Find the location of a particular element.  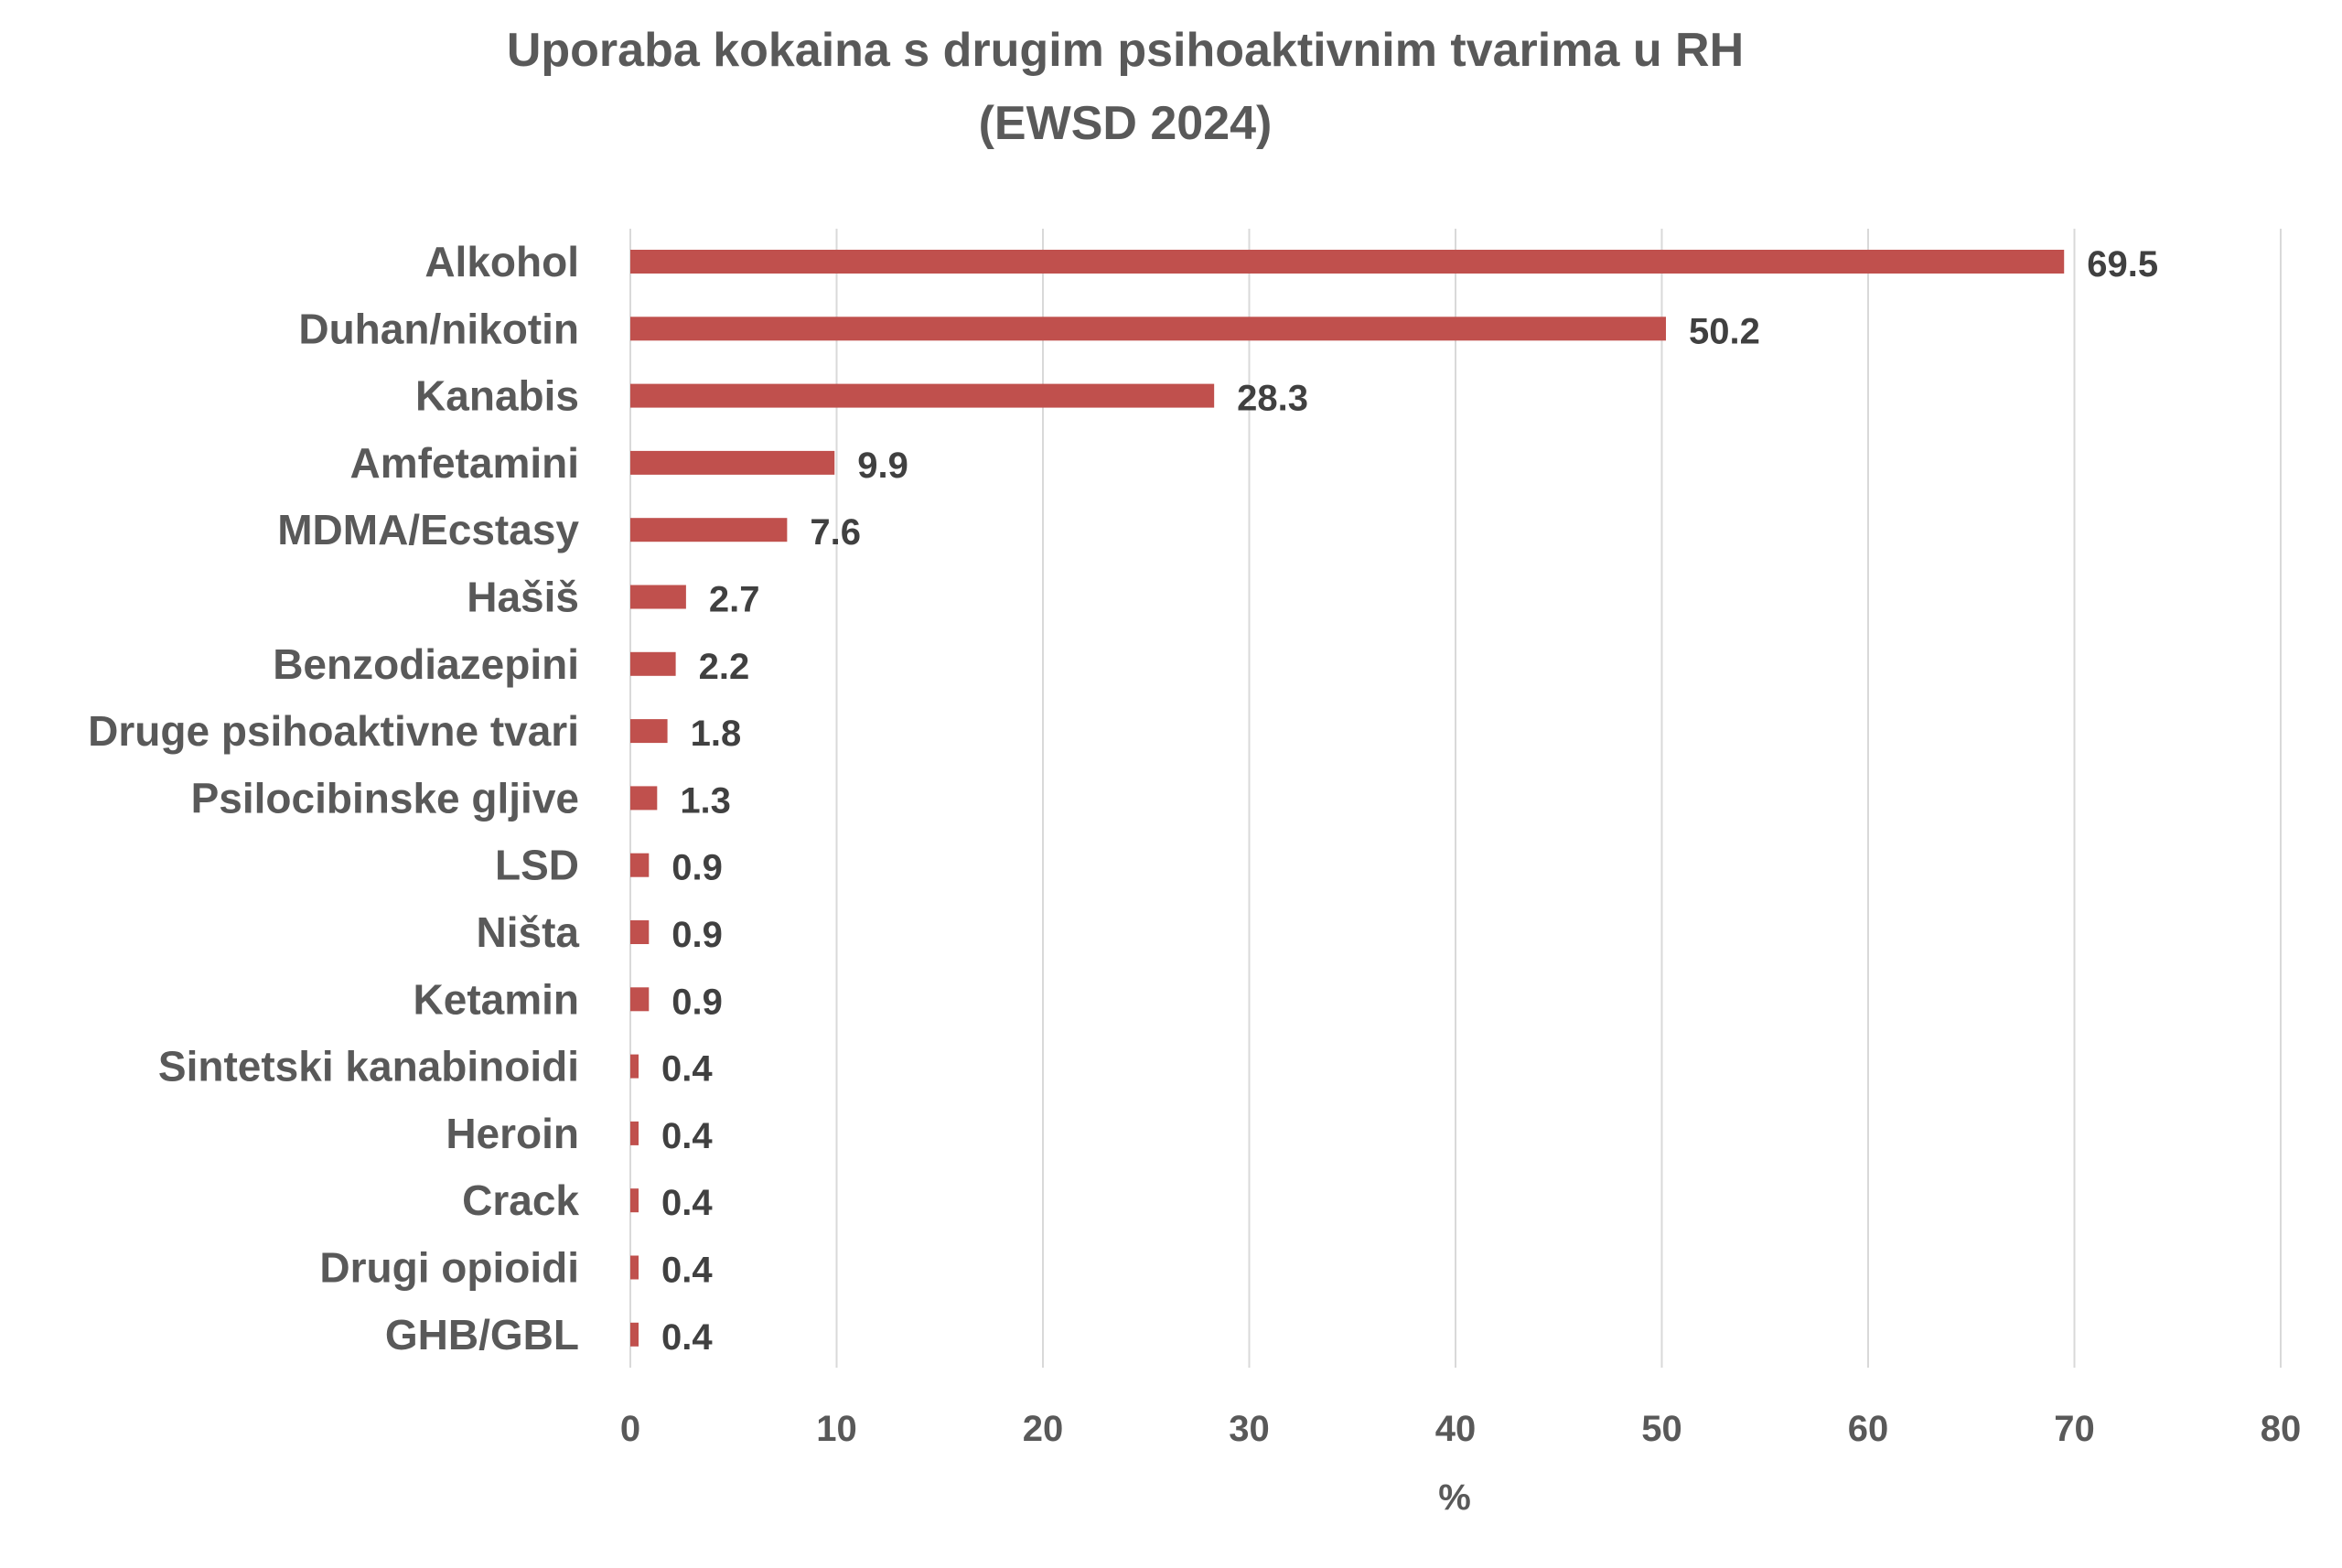

category-label: Sintetski kanabinoidi is located at coordinates (368, 1066).